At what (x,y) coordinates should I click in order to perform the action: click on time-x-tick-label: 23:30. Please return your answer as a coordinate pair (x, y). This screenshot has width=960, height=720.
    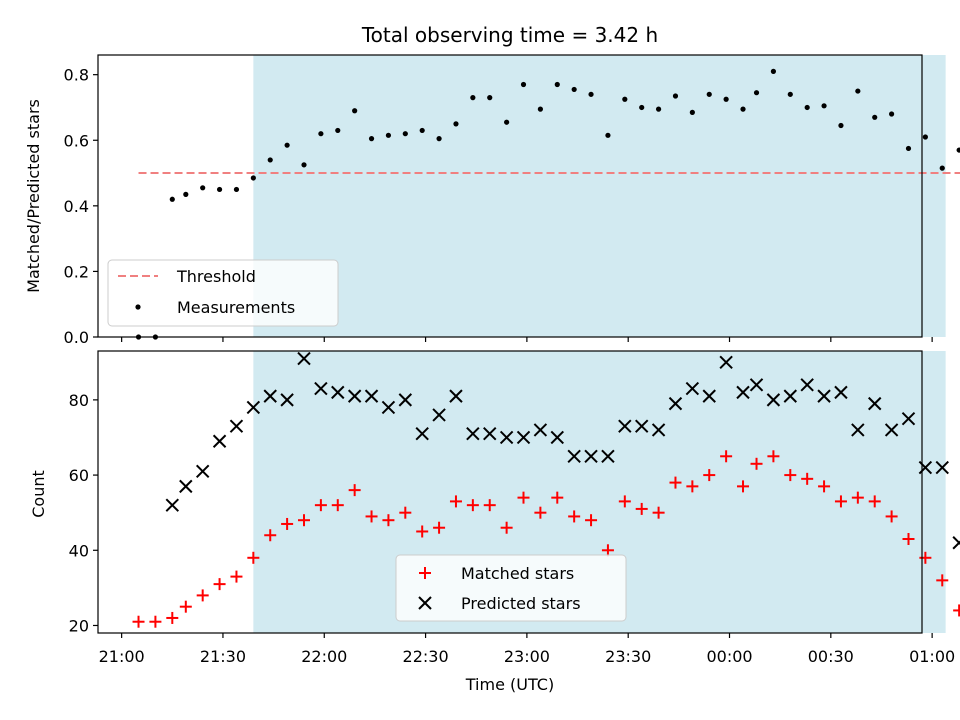
    Looking at the image, I should click on (628, 656).